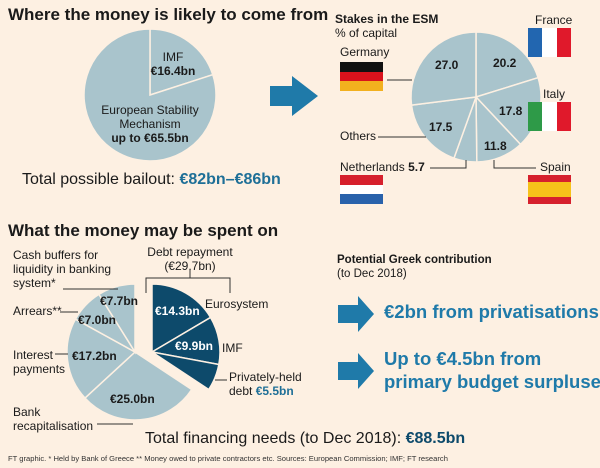  I want to click on france-value: 20.2, so click(505, 63).